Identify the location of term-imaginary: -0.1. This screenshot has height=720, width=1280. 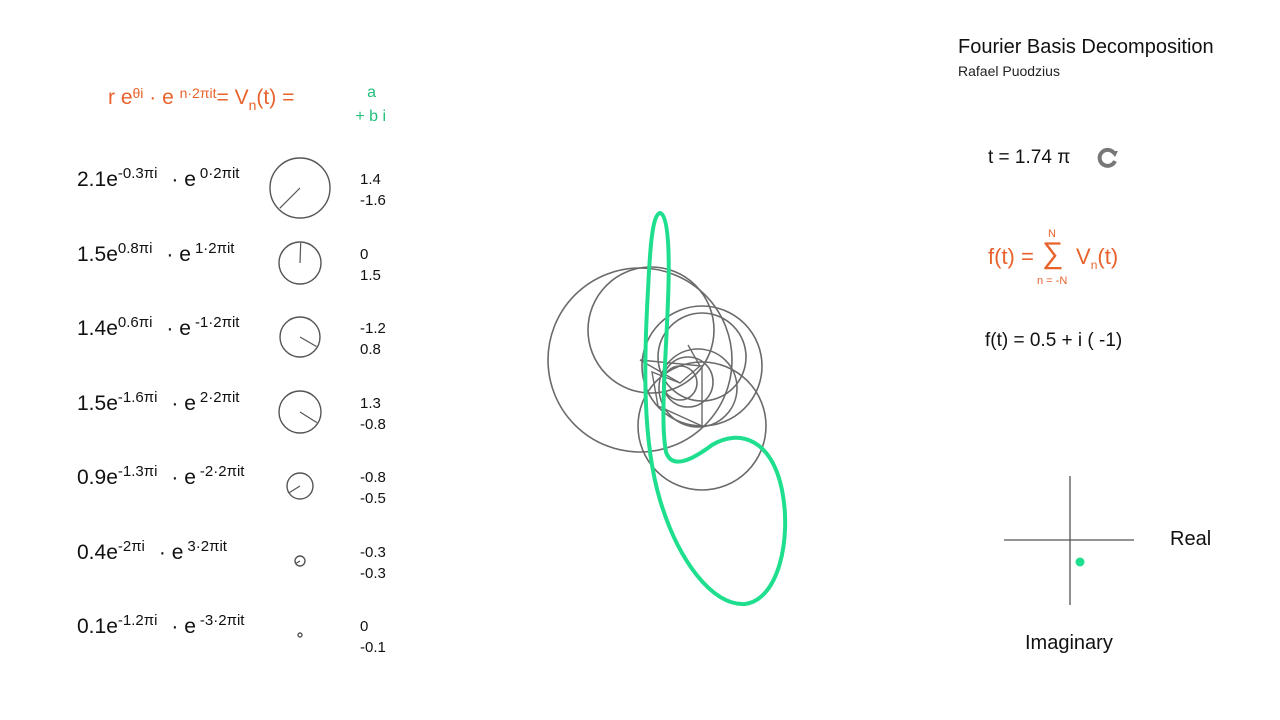
(373, 647).